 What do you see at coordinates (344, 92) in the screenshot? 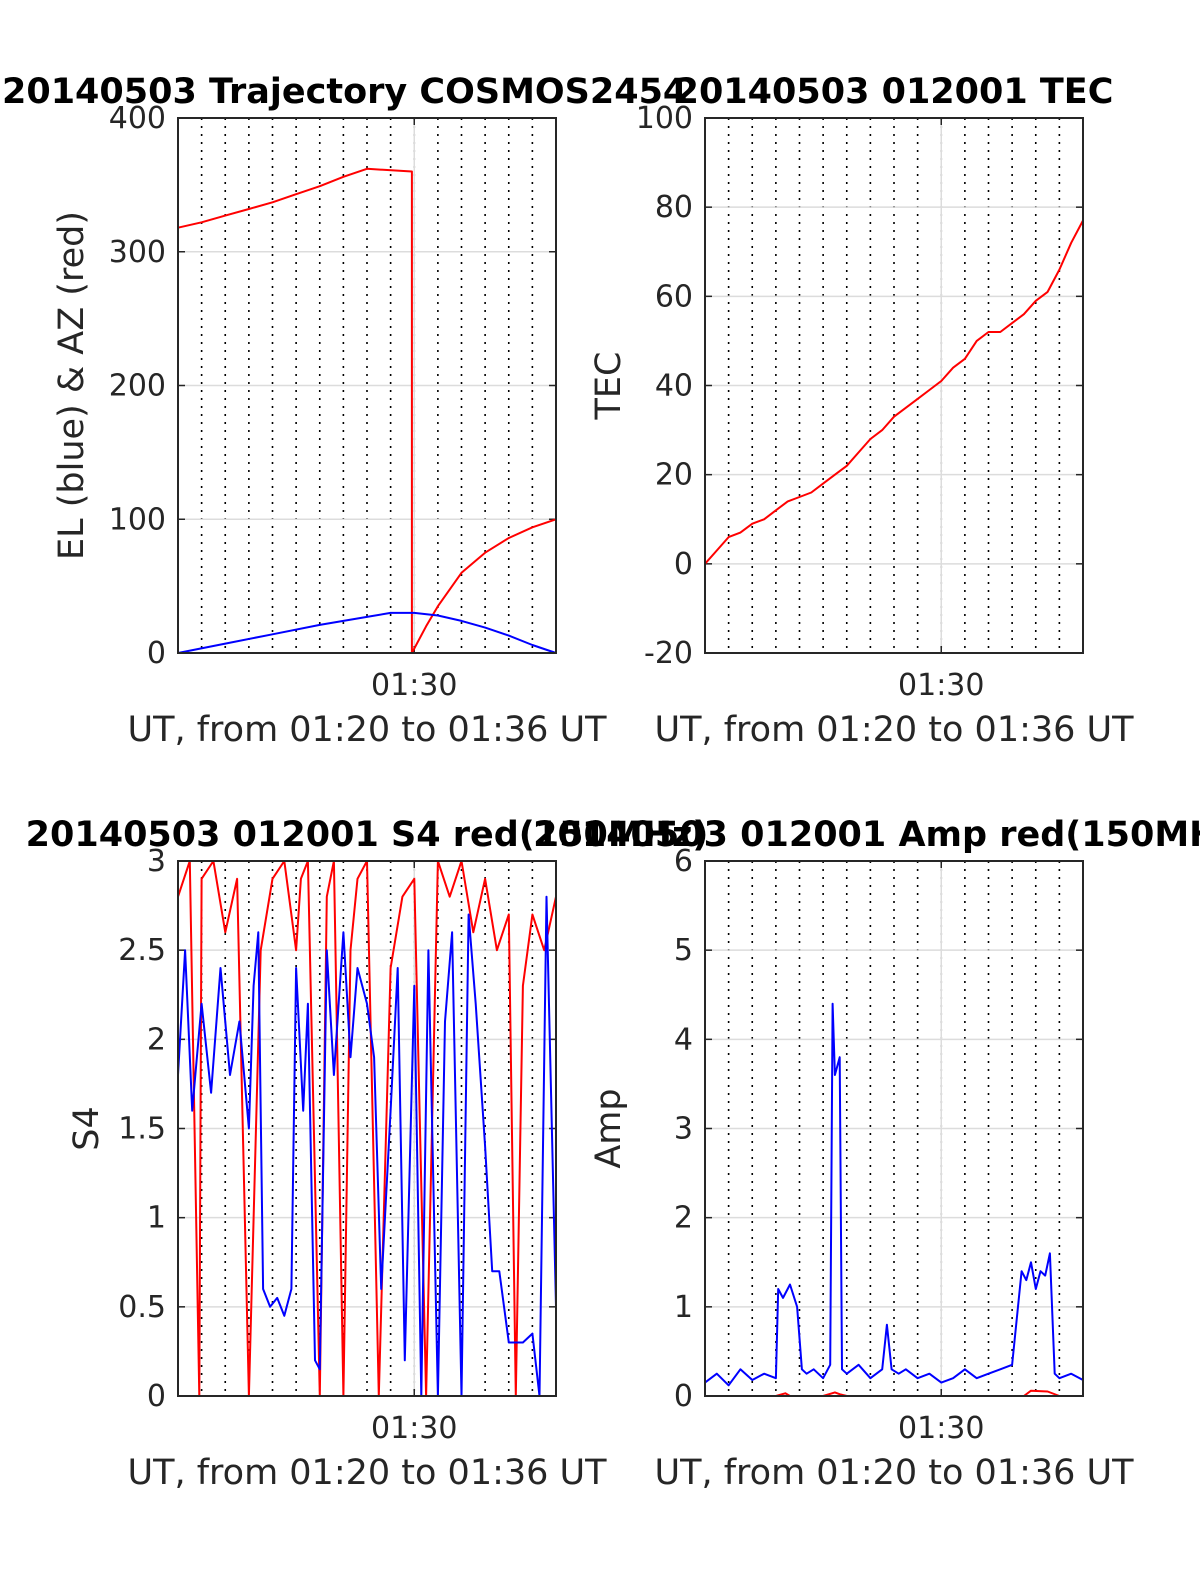
I see `chart-title: 20140503 Trajectory COSMOS2454` at bounding box center [344, 92].